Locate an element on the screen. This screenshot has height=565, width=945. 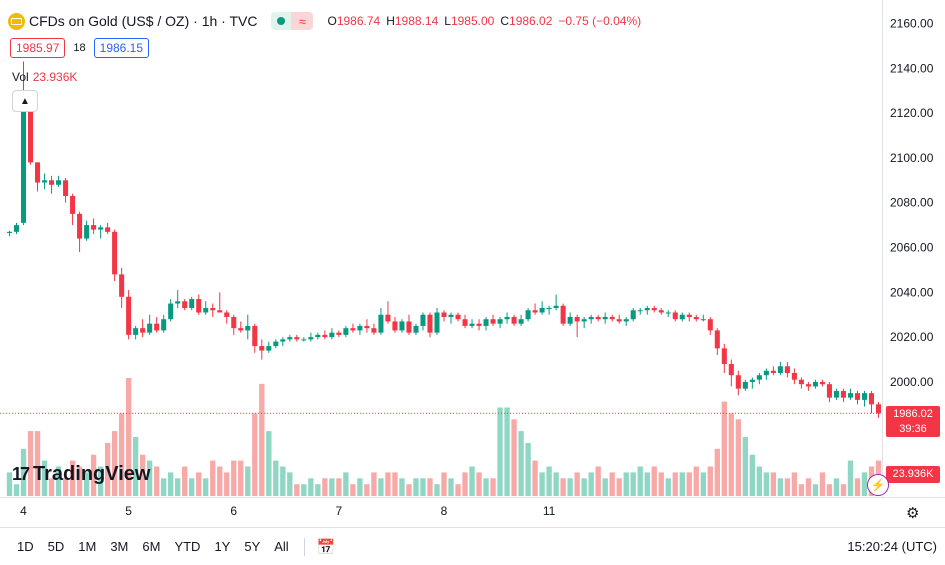
range-3m: 3M is located at coordinates (119, 546).